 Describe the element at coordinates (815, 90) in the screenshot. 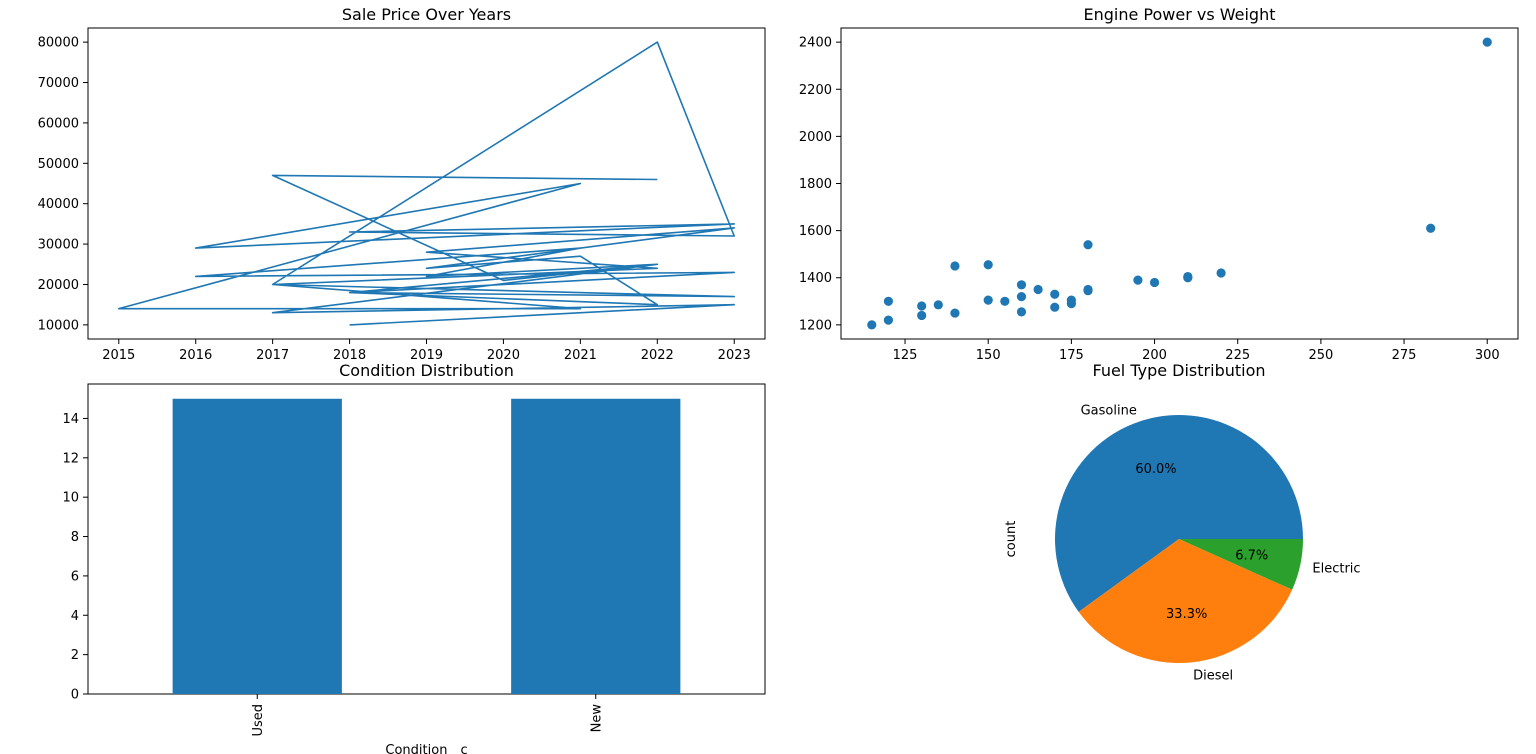

I see `y-tick-label: 2200` at that location.